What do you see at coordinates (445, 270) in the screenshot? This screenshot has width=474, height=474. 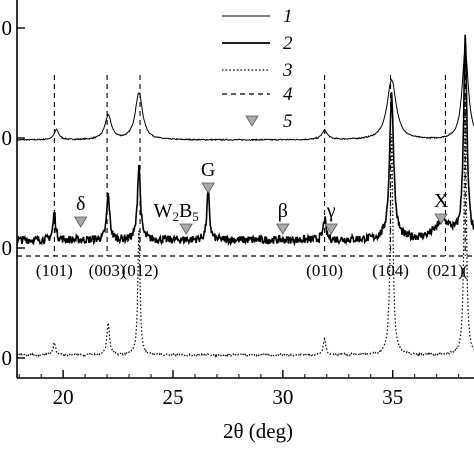 I see `reflection-label: (021)` at bounding box center [445, 270].